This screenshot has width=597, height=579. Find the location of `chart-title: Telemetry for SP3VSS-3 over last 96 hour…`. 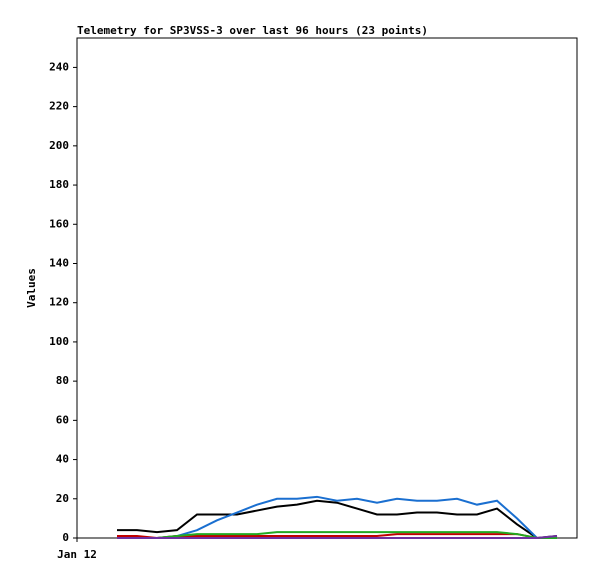

chart-title: Telemetry for SP3VSS-3 over last 96 hour… is located at coordinates (252, 30).